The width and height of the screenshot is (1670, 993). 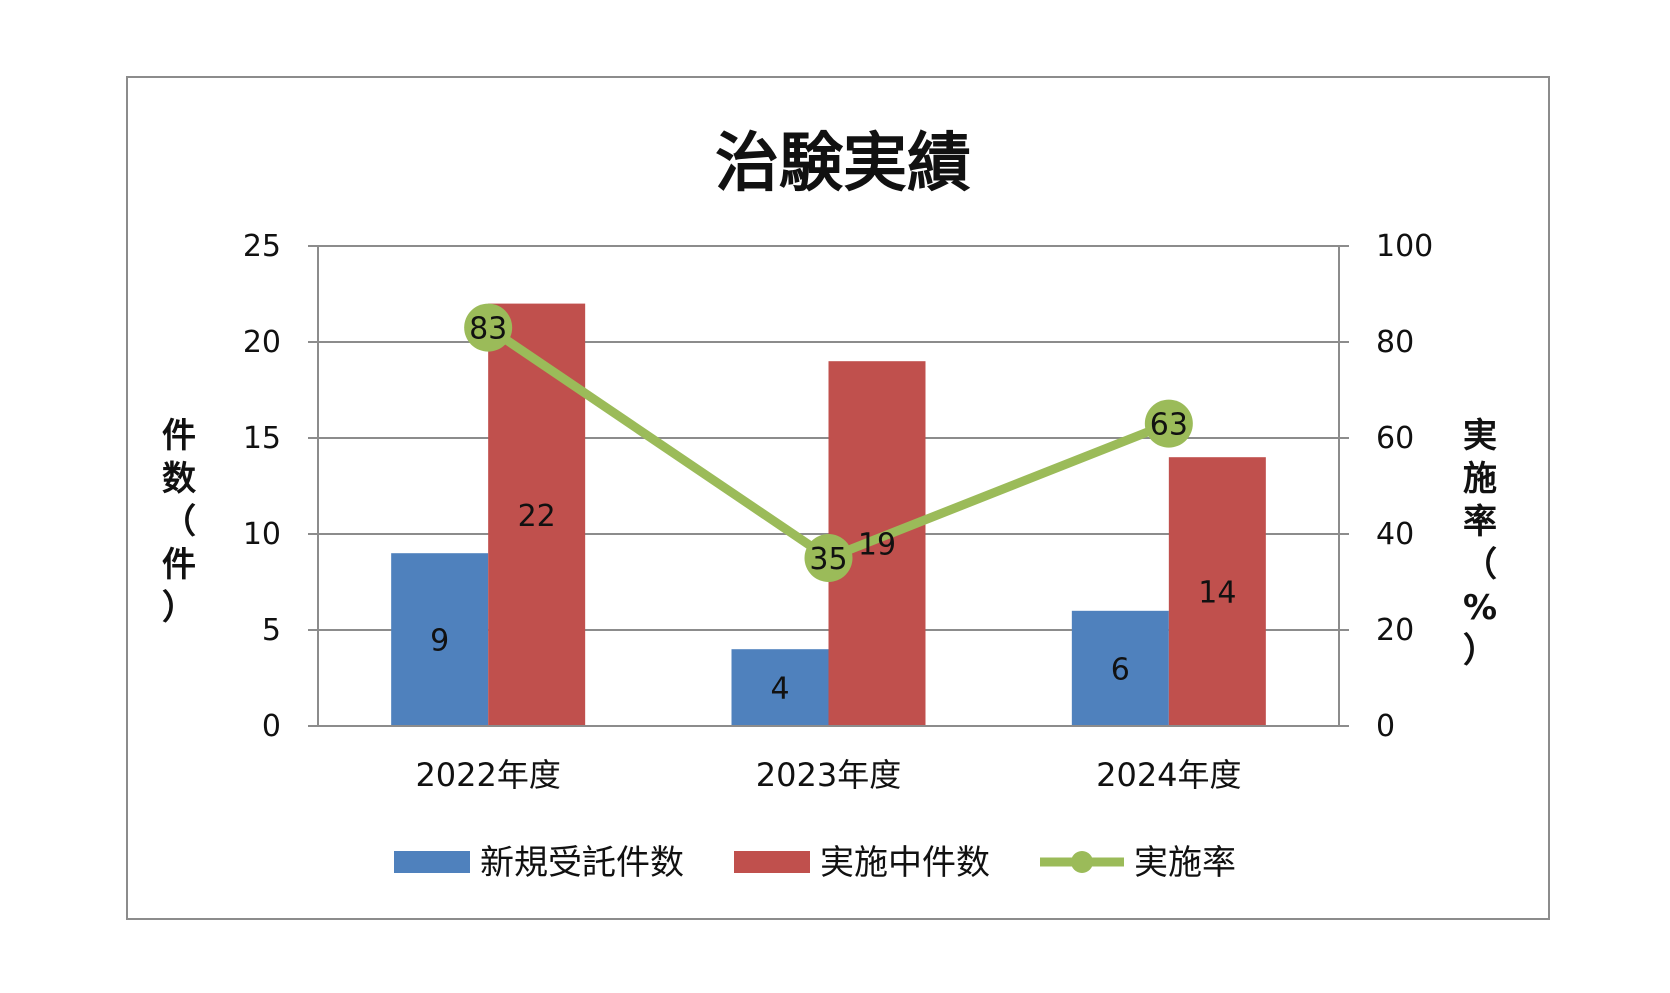 I want to click on bar-data-label: 6, so click(x=1120, y=669).